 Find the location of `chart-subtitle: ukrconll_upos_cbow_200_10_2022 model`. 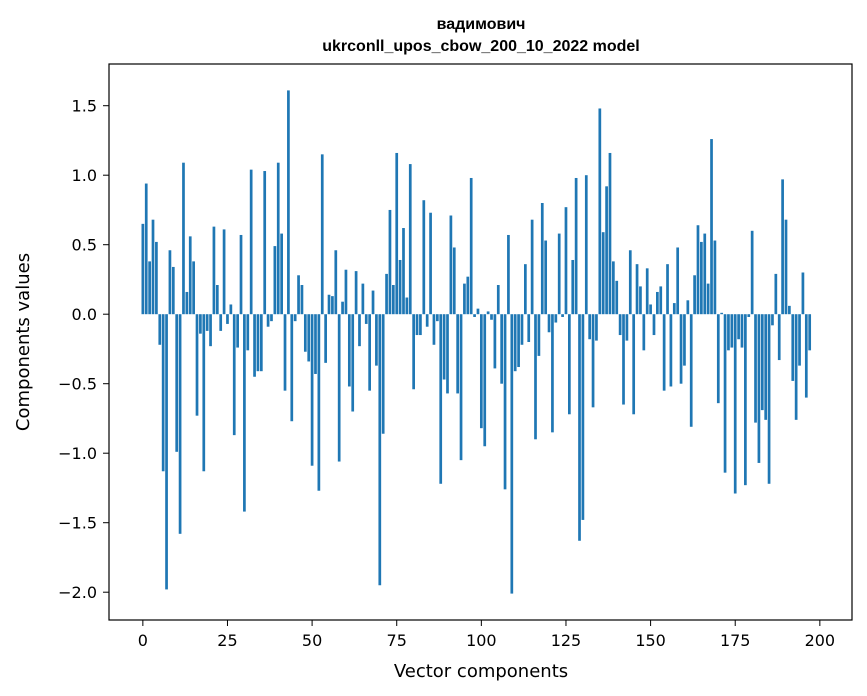

chart-subtitle: ukrconll_upos_cbow_200_10_2022 model is located at coordinates (480, 46).